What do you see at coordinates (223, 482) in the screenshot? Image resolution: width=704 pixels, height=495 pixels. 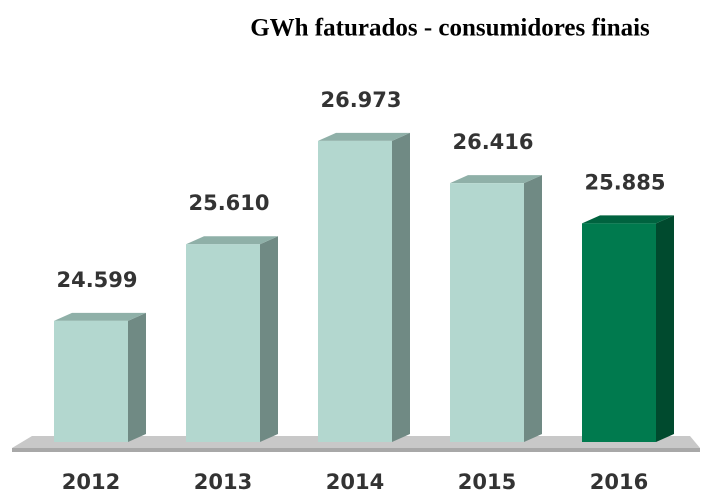 I see `x-tick-label: 2013` at bounding box center [223, 482].